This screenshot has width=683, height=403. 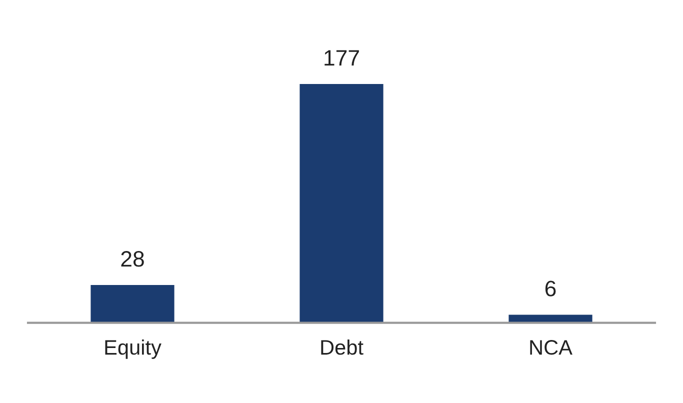 I want to click on data-label: 6, so click(x=550, y=288).